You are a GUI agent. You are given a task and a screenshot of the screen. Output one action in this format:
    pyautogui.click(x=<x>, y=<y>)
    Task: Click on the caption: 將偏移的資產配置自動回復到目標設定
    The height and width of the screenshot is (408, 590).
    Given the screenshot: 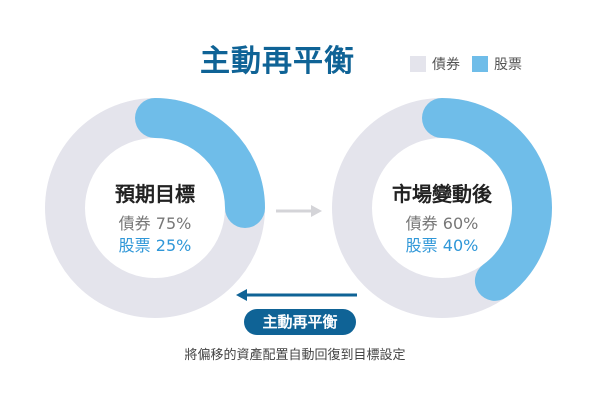 What is the action you would take?
    pyautogui.click(x=295, y=355)
    